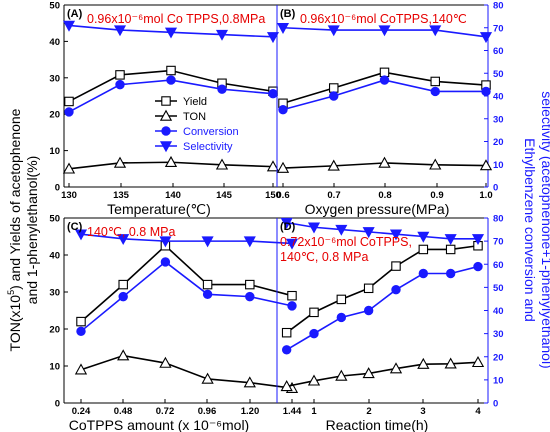 The width and height of the screenshot is (550, 432). What do you see at coordinates (15, 199) in the screenshot?
I see `left-axis-title-line2: ) and Yields of acetophenone` at bounding box center [15, 199].